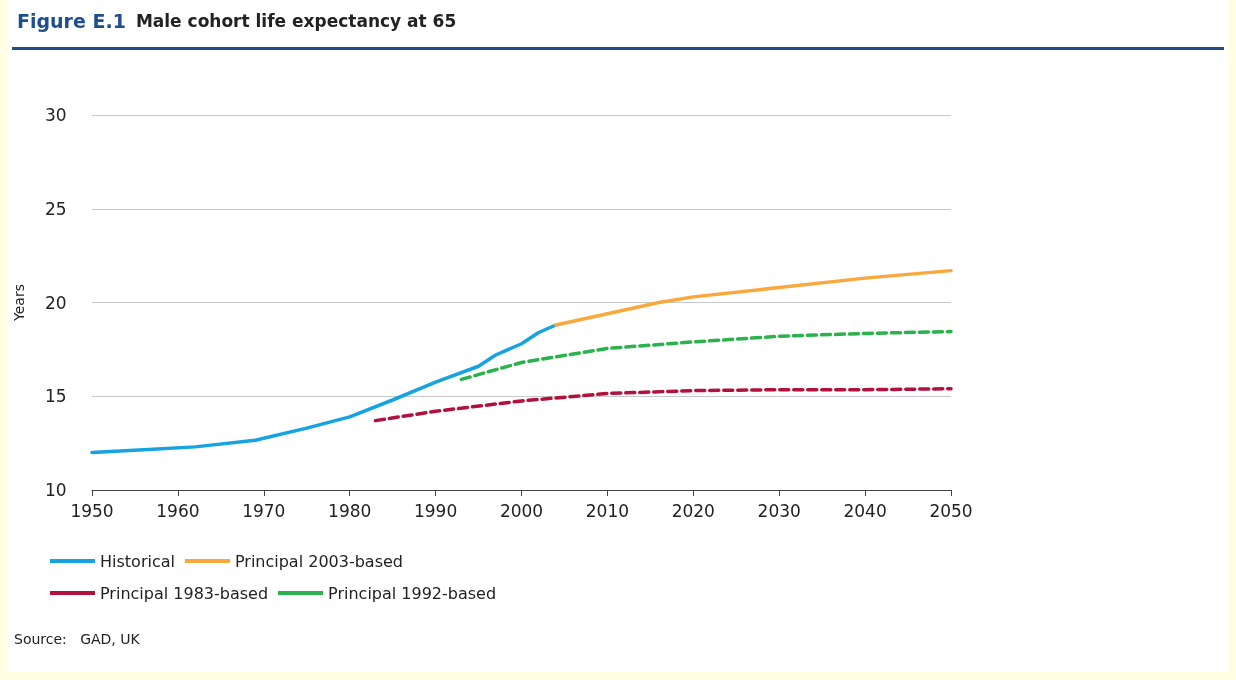 The width and height of the screenshot is (1236, 680). What do you see at coordinates (56, 396) in the screenshot?
I see `y-tick-label: 15` at bounding box center [56, 396].